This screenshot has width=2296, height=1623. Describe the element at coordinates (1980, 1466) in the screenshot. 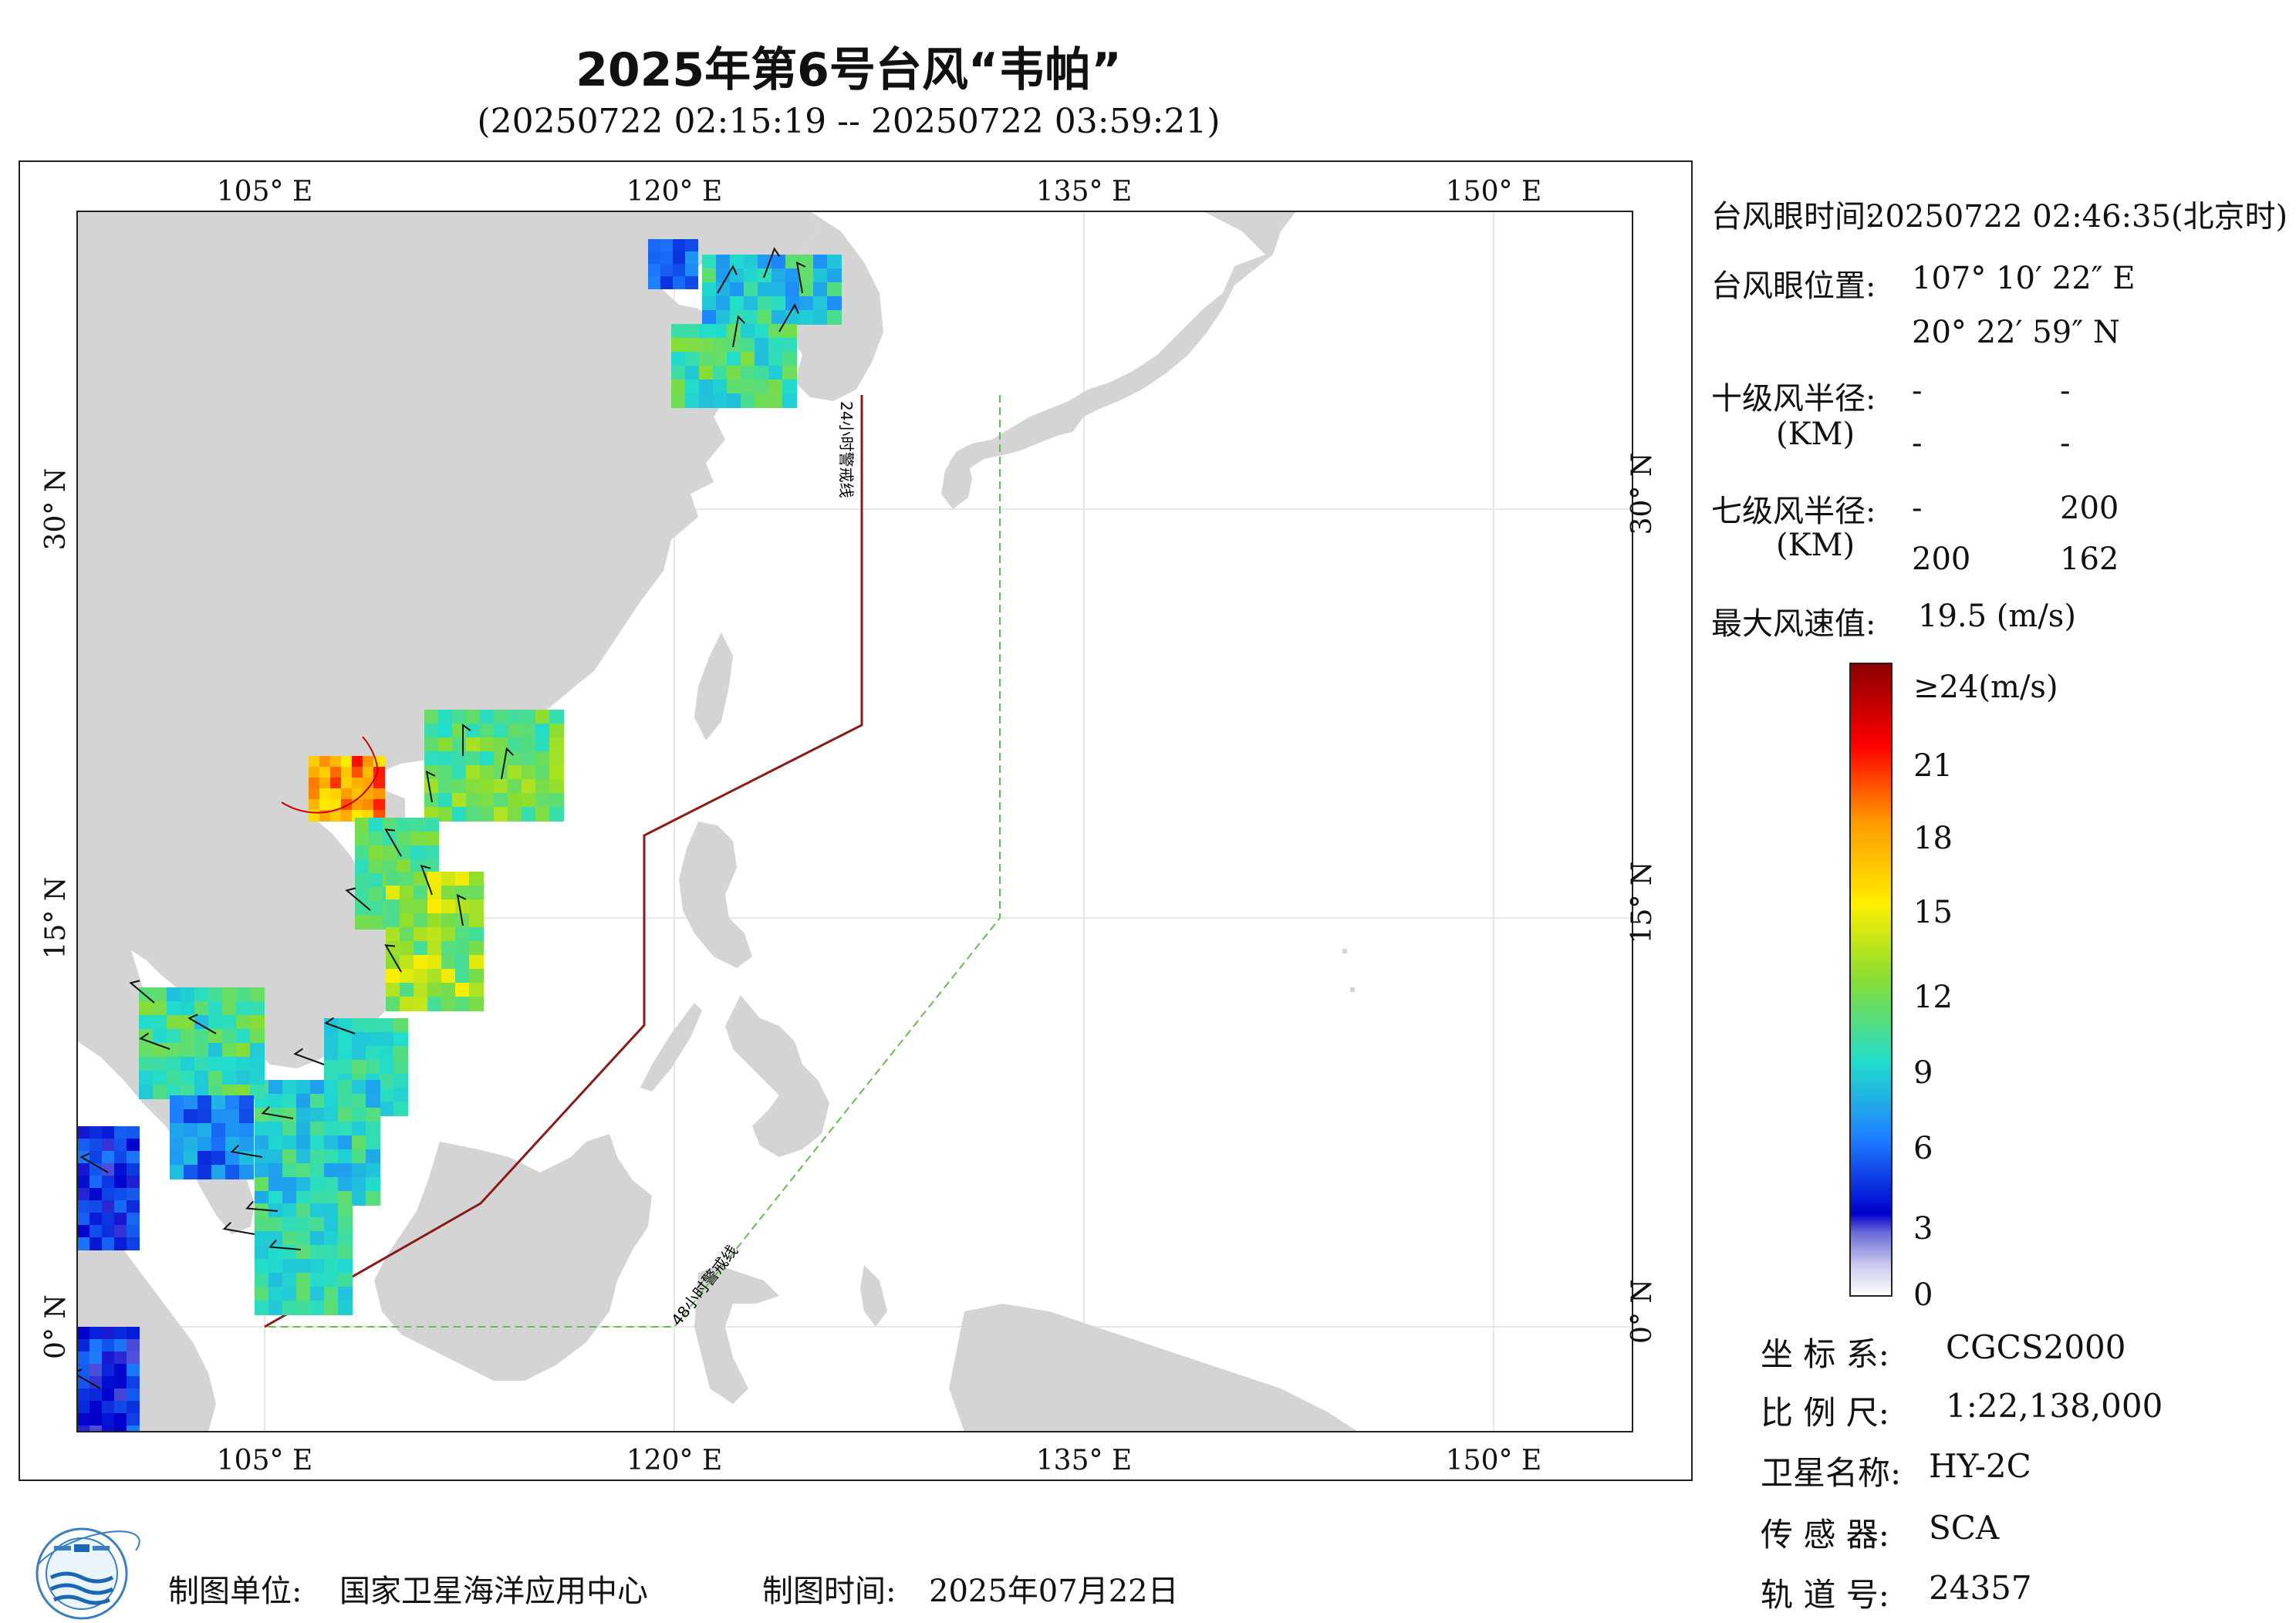

I see `satellite-value: HY-2C` at that location.